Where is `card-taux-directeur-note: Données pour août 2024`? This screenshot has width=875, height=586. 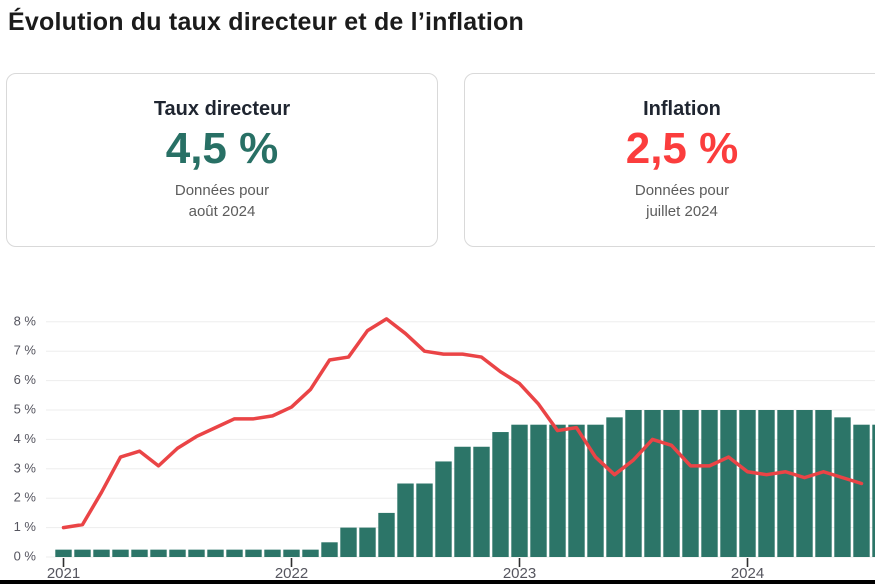 card-taux-directeur-note: Données pour août 2024 is located at coordinates (222, 201).